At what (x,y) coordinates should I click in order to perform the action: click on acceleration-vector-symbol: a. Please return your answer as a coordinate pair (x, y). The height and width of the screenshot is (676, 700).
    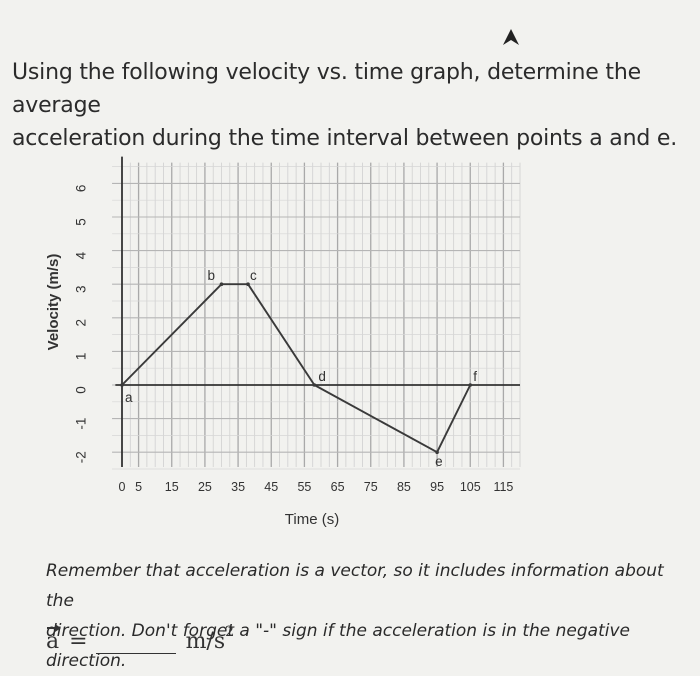
    Looking at the image, I should click on (54, 639).